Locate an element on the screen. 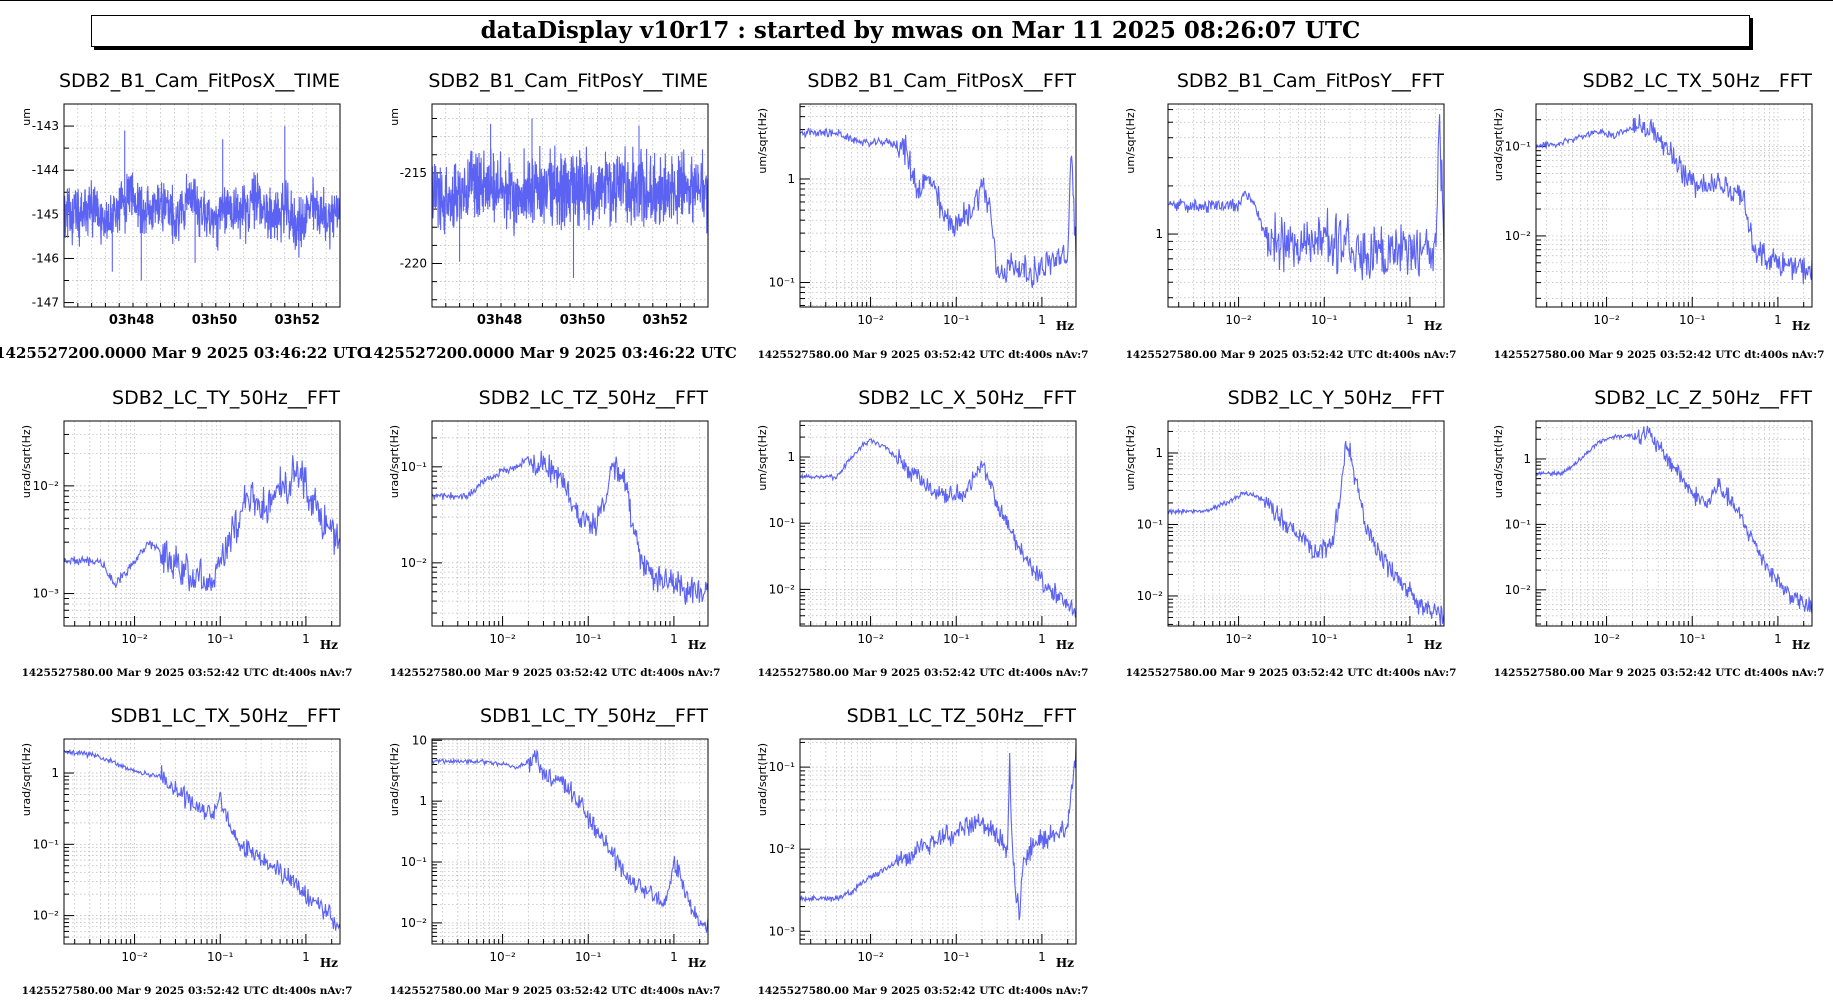  chart-title: SDB2_LC_Y_50Hz__FFT is located at coordinates (1336, 398).